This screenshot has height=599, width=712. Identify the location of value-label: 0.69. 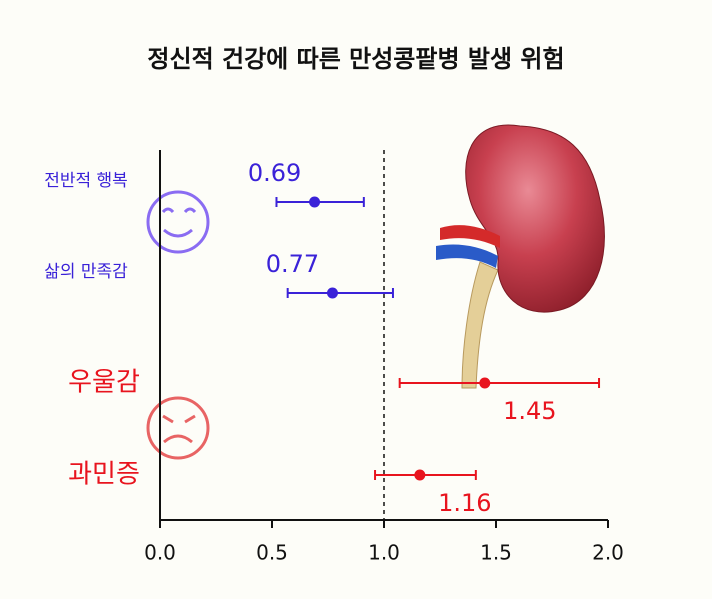
(274, 173).